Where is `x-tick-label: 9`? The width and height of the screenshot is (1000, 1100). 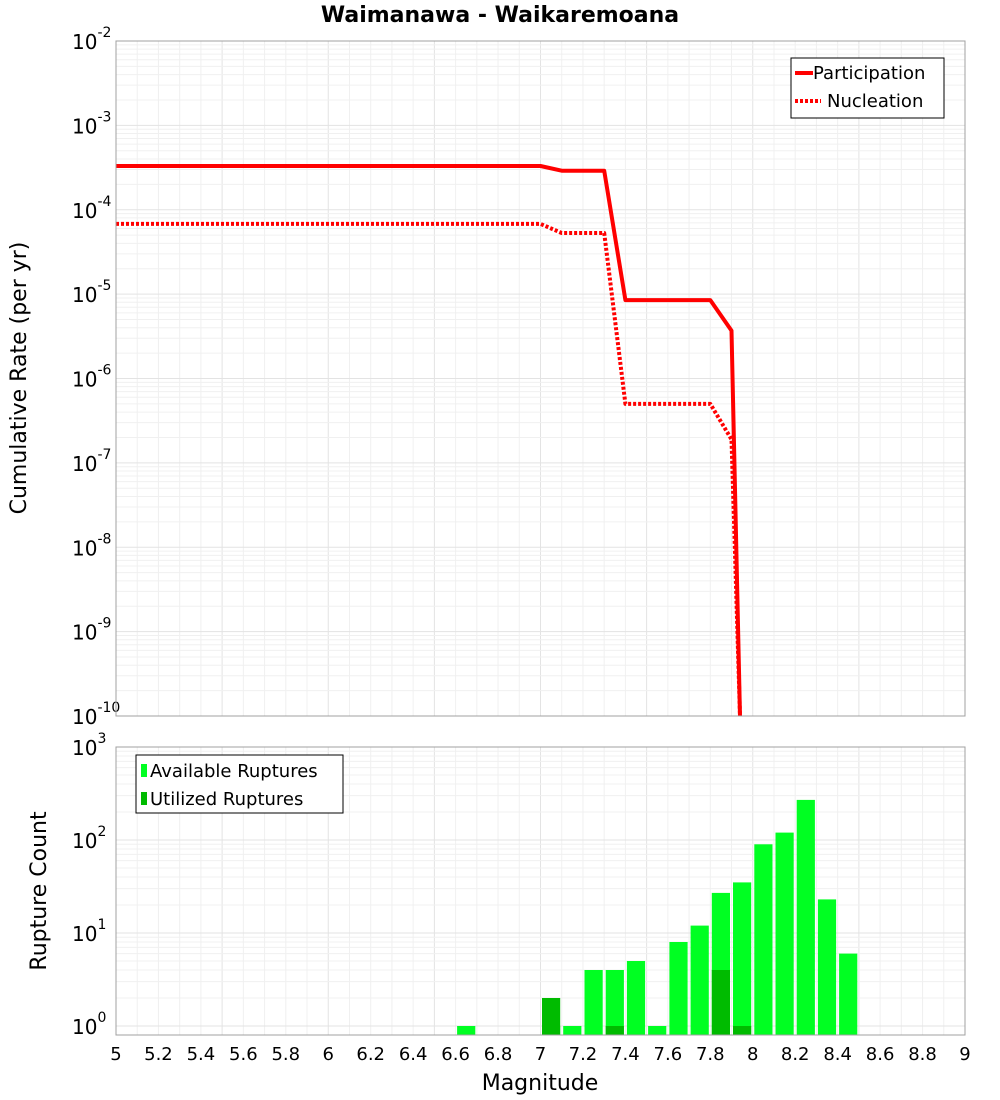 x-tick-label: 9 is located at coordinates (964, 1054).